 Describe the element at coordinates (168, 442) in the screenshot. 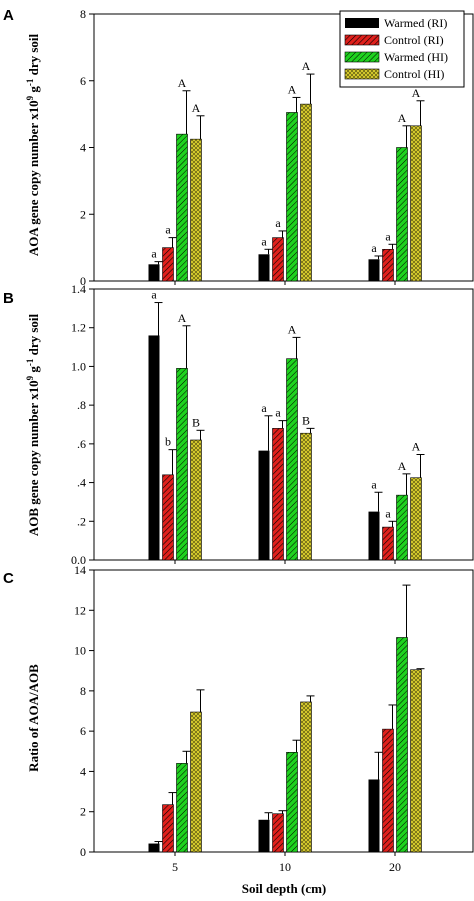

I see `panel-b-sig-label: b` at that location.